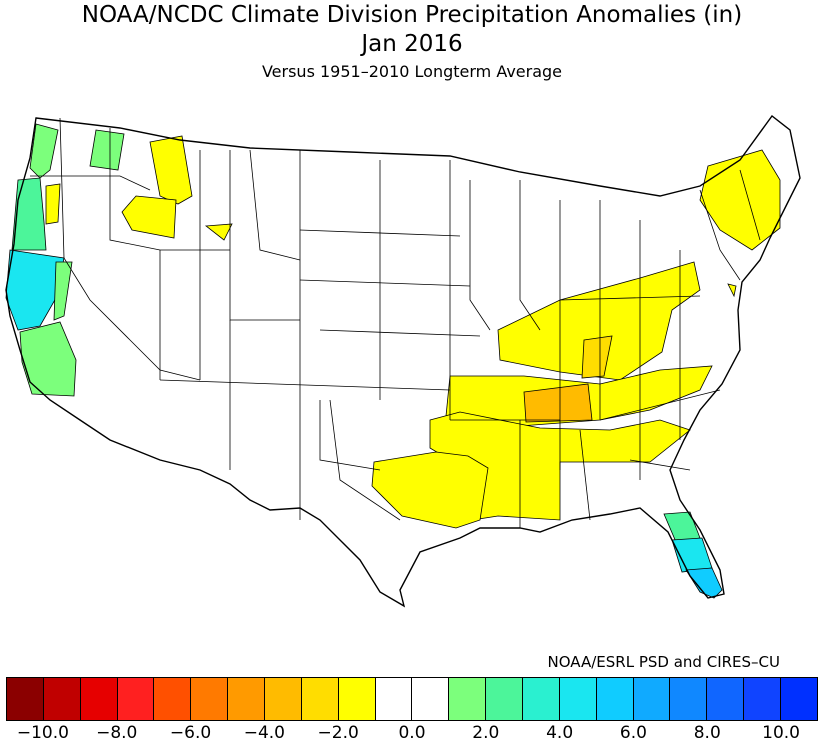  I want to click on region-florida-north, so click(682, 527).